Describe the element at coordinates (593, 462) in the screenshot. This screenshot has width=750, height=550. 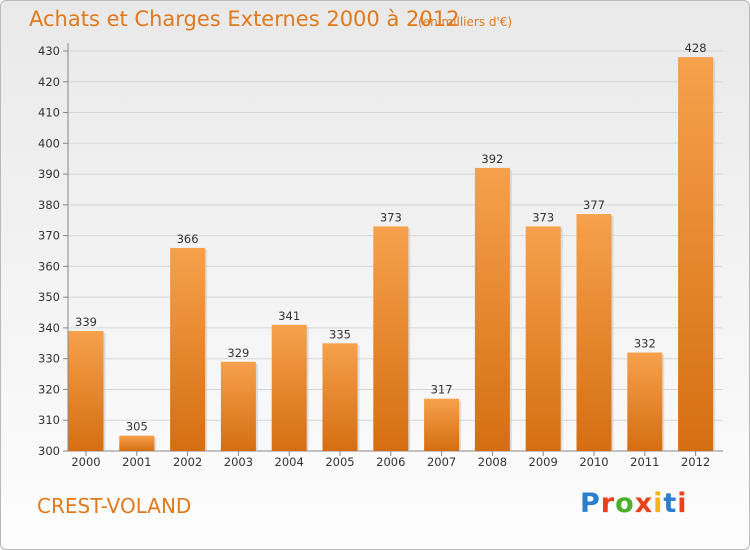
I see `x-tick-label: 2010` at that location.